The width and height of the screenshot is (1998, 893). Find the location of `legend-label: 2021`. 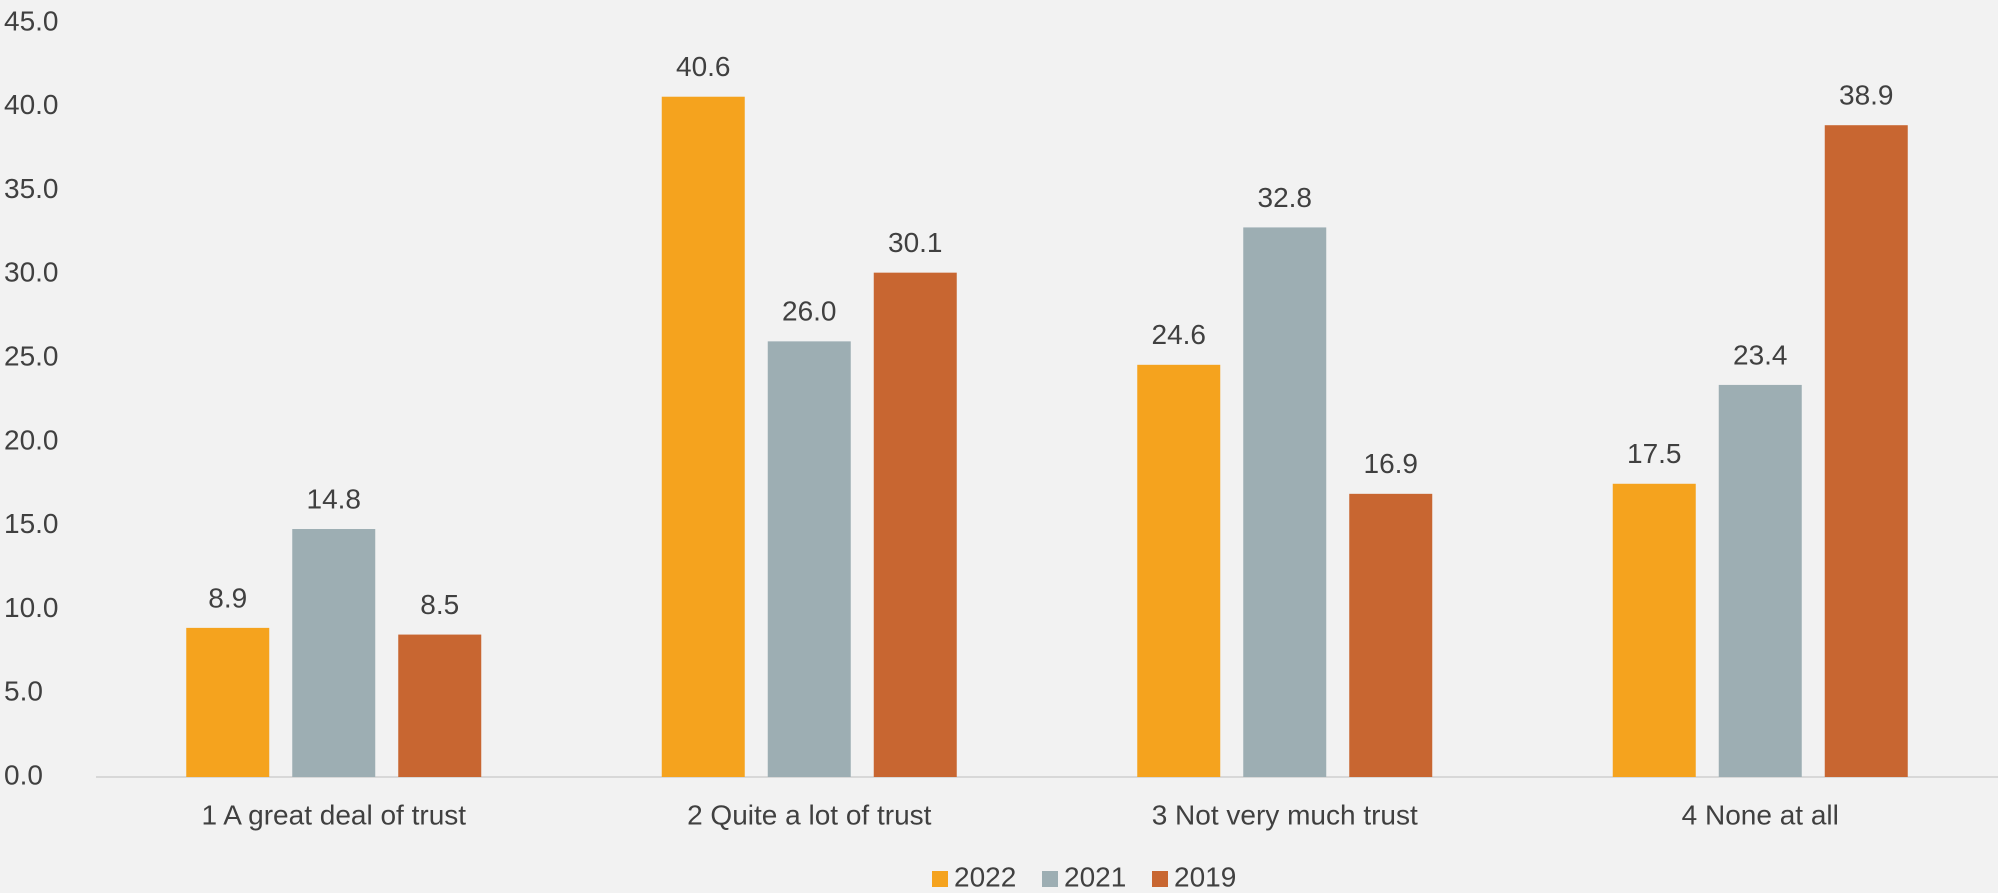

legend-label: 2021 is located at coordinates (1095, 876).